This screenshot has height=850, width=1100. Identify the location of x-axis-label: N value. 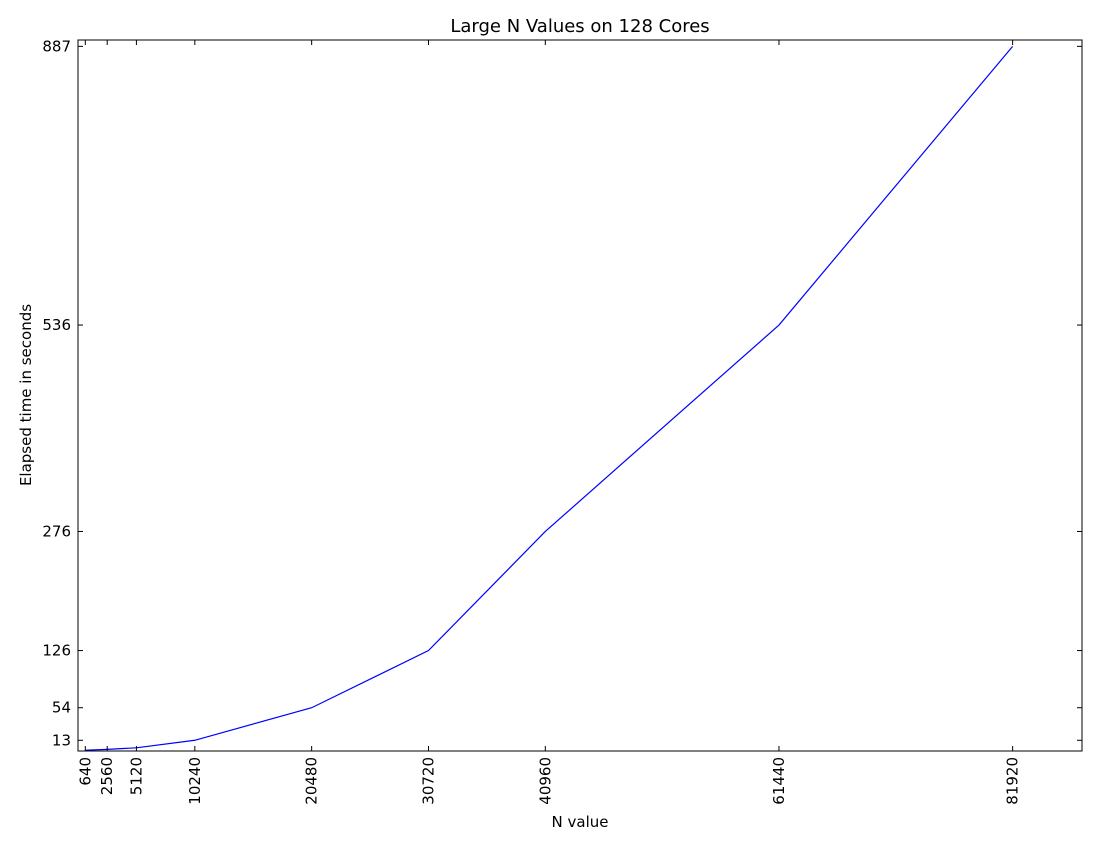
(580, 822).